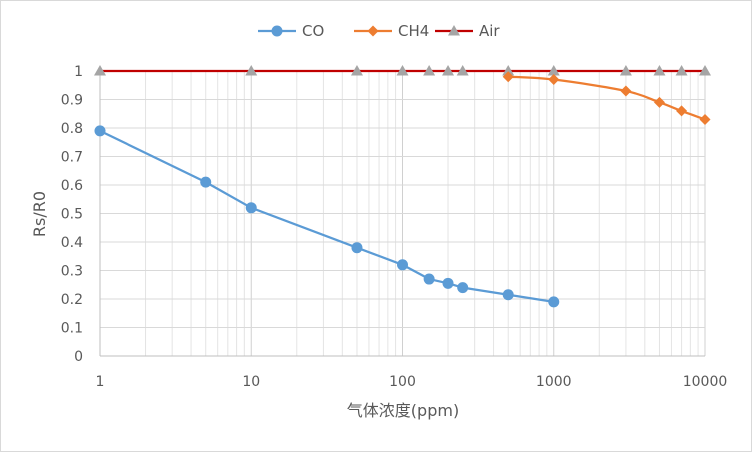 Image resolution: width=752 pixels, height=452 pixels. Describe the element at coordinates (454, 30) in the screenshot. I see `legend-marker-air` at that location.